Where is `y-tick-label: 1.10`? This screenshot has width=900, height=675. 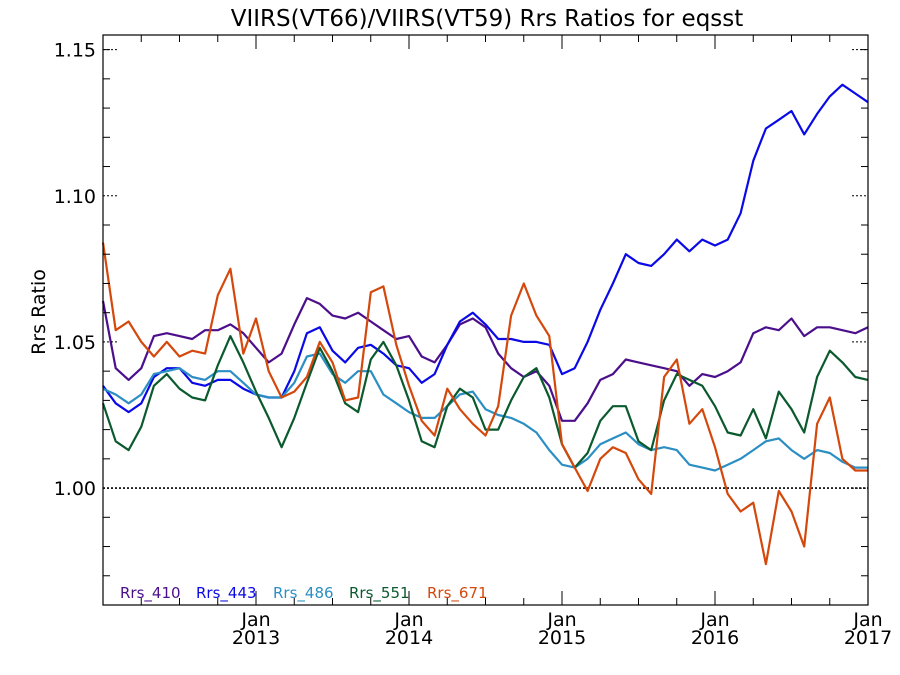 y-tick-label: 1.10 is located at coordinates (75, 197).